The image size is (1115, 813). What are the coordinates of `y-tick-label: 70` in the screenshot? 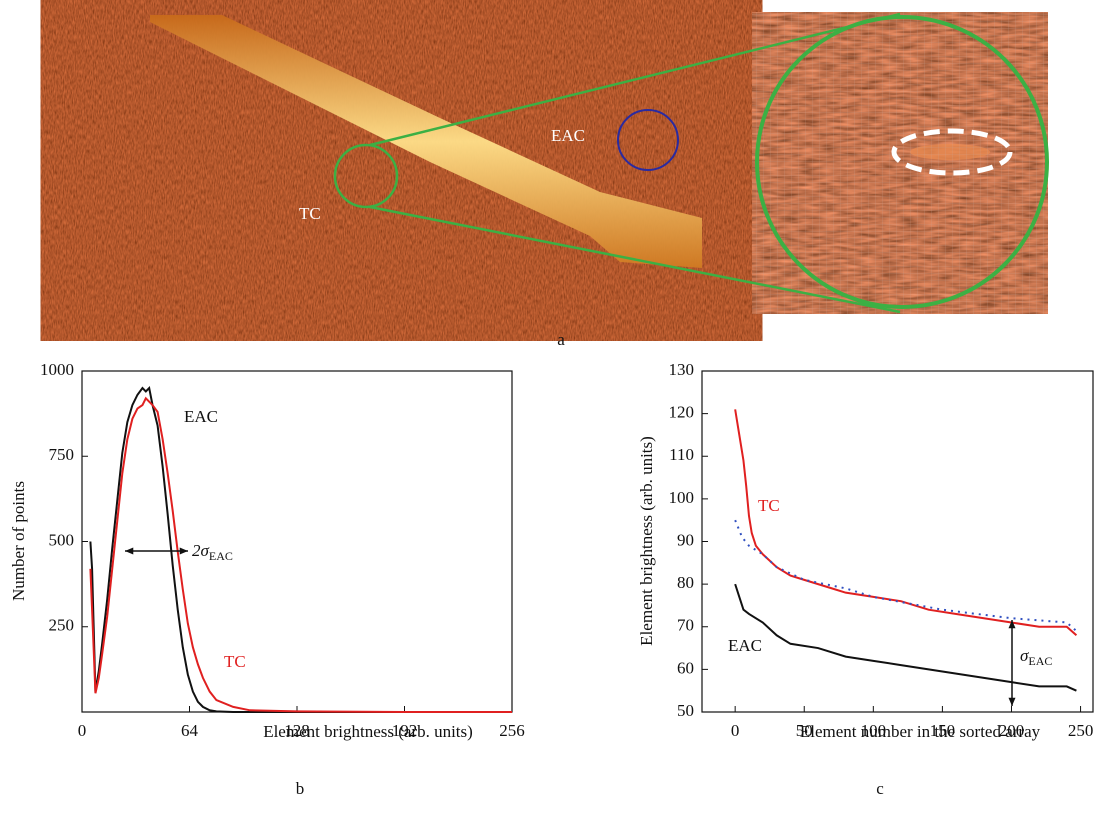 It's located at (685, 625).